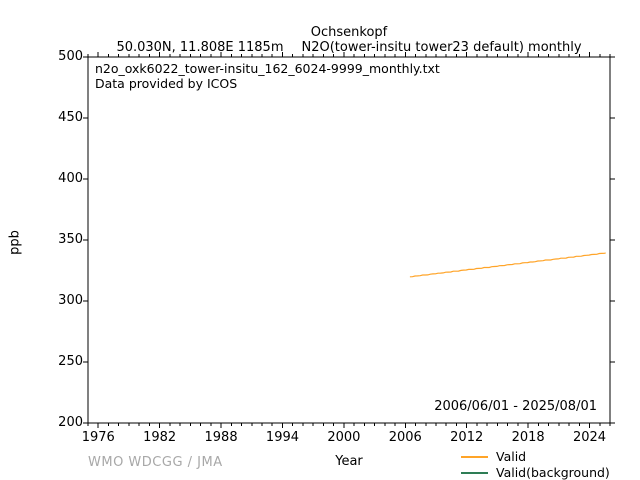 The height and width of the screenshot is (480, 640). What do you see at coordinates (344, 437) in the screenshot?
I see `x-tick-label: 2000` at bounding box center [344, 437].